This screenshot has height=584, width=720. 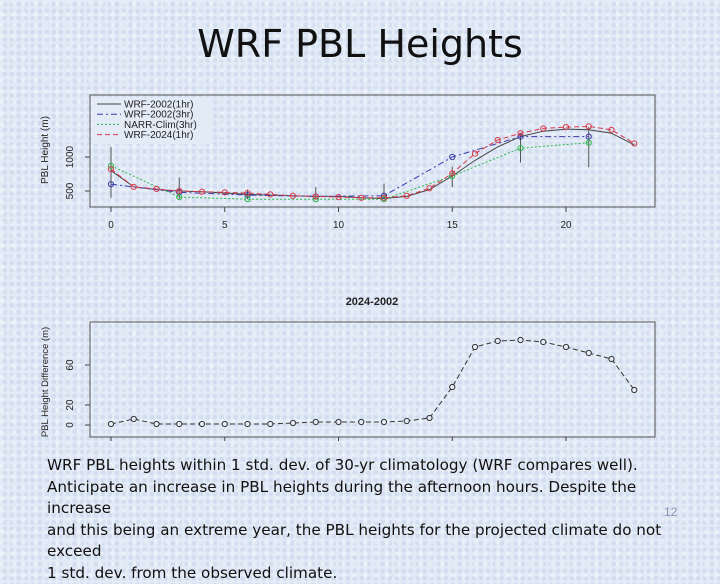 I want to click on top-x-tick-label: 10, so click(x=339, y=225).